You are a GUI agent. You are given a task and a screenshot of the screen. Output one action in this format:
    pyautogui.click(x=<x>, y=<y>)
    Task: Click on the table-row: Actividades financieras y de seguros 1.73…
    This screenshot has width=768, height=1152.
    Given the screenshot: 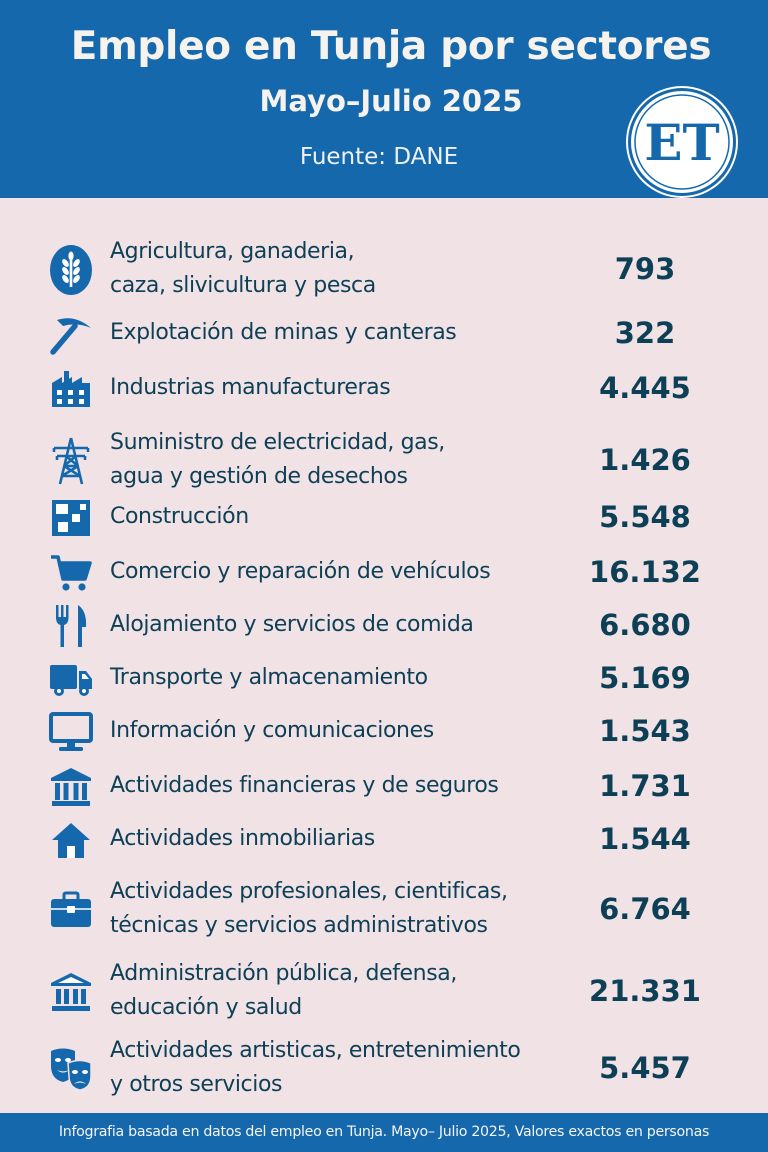 What is the action you would take?
    pyautogui.click(x=384, y=787)
    